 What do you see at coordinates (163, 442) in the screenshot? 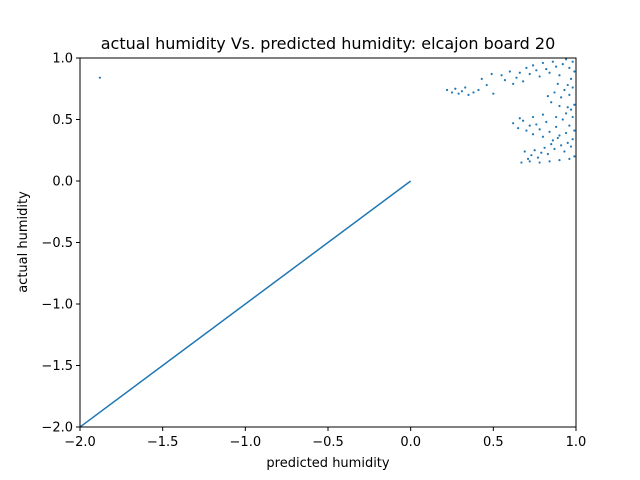
I see `x-tick-label: −1.5` at bounding box center [163, 442].